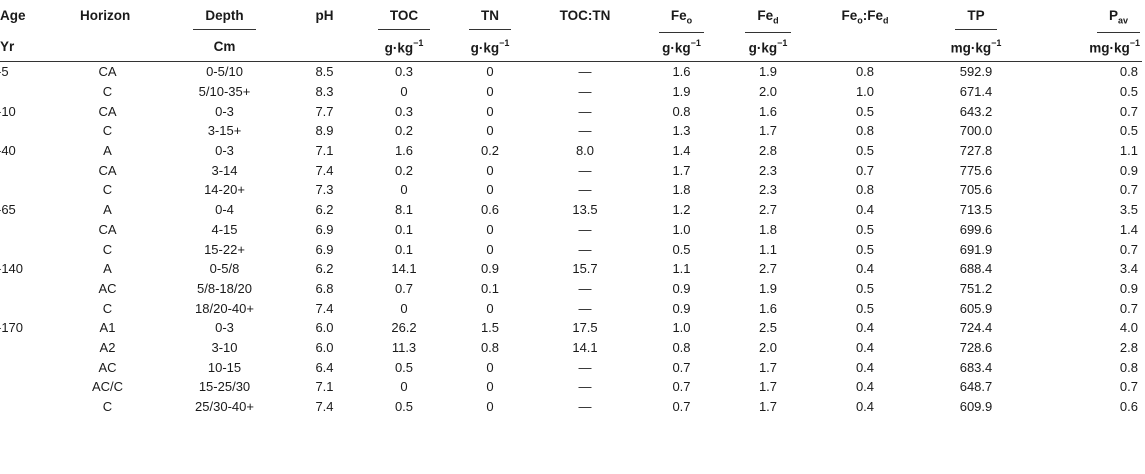  What do you see at coordinates (571, 170) in the screenshot?
I see `table-row: CA 3-14 7.4 0.2 0 — 1.7 2.3 0.7 775.6 0.9` at bounding box center [571, 170].